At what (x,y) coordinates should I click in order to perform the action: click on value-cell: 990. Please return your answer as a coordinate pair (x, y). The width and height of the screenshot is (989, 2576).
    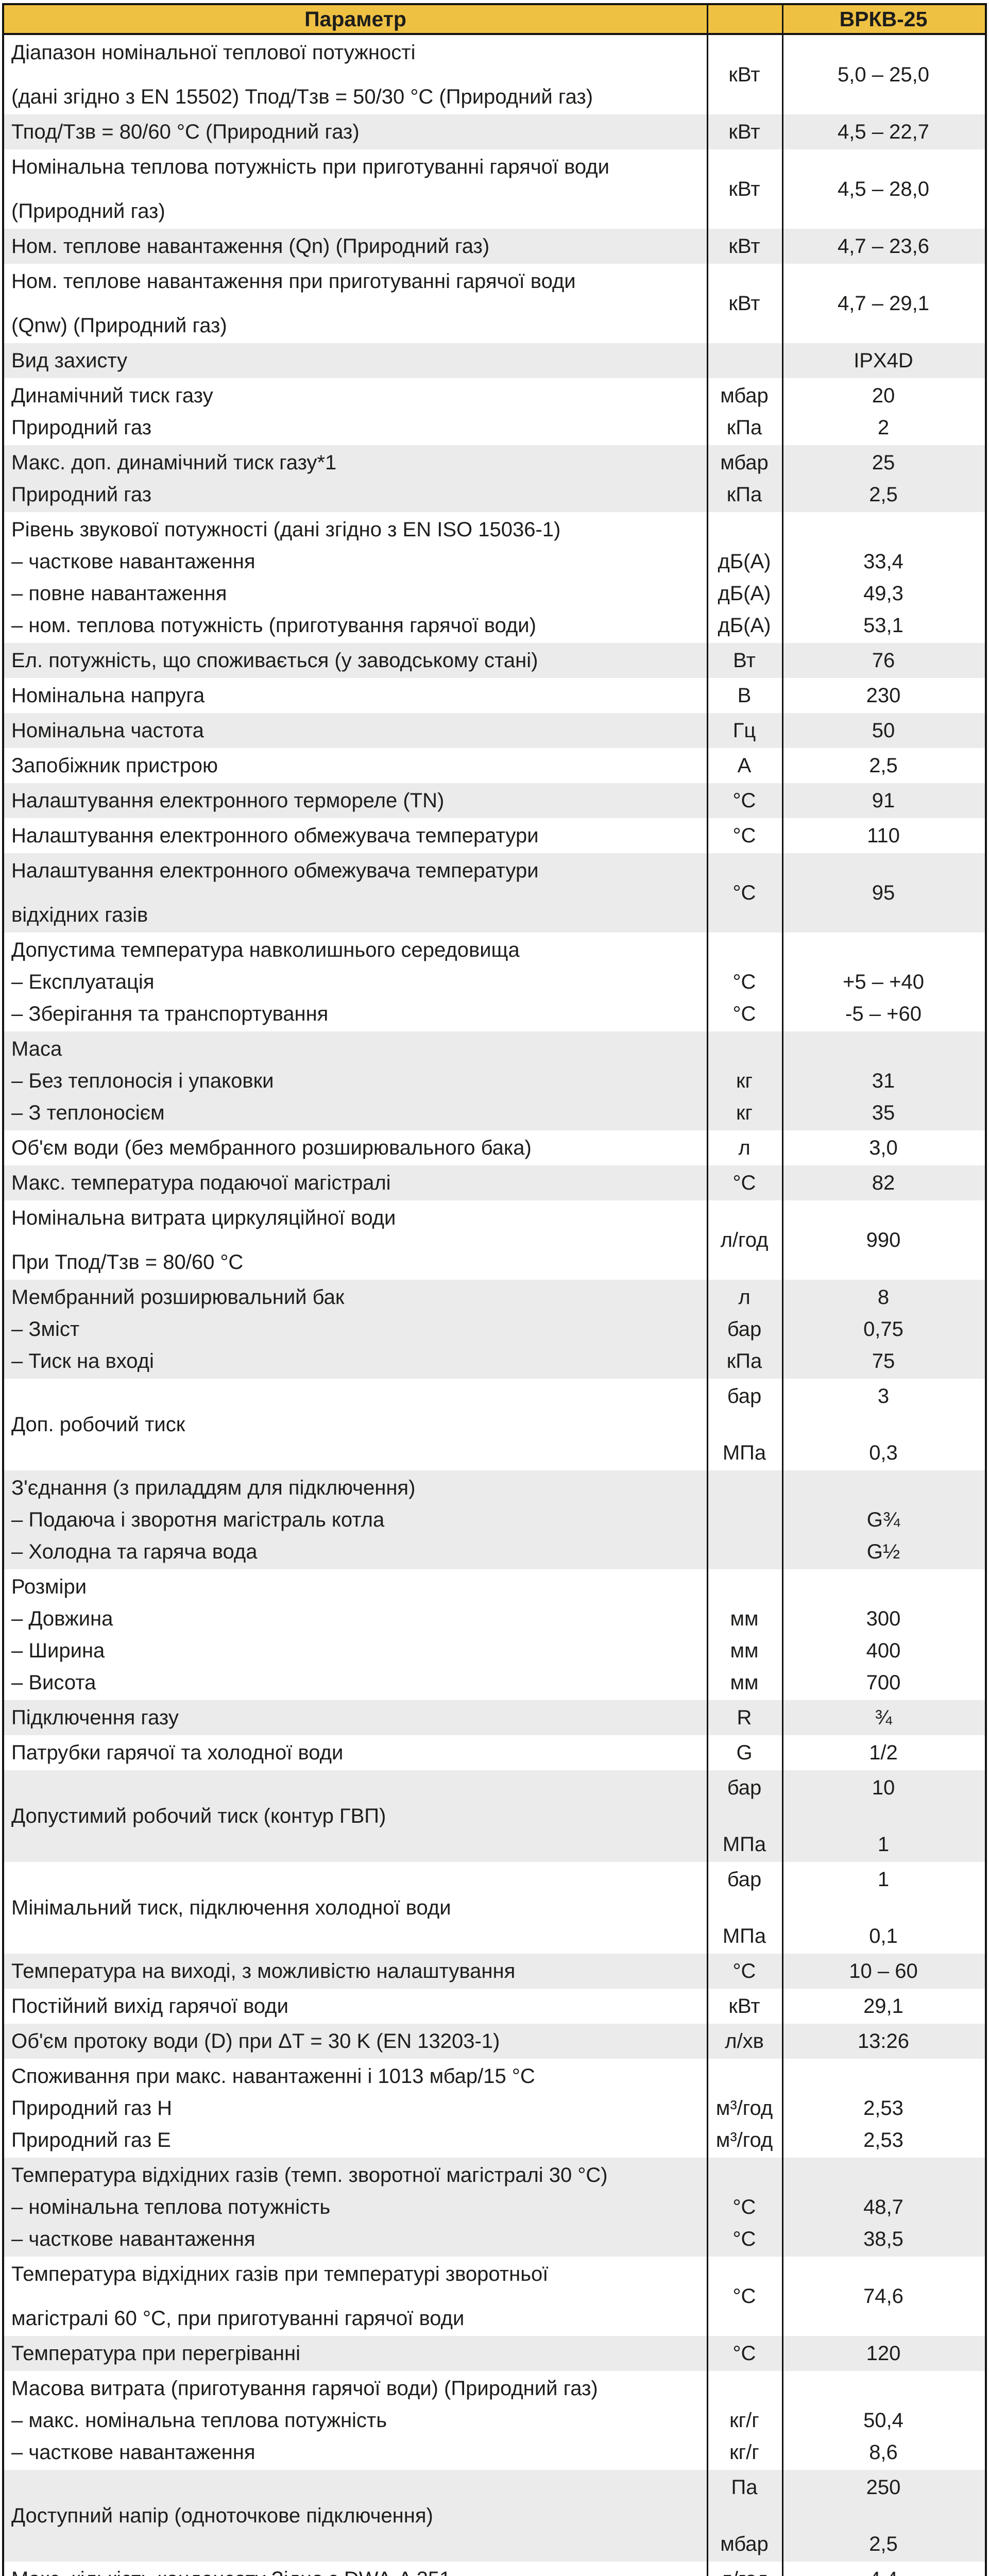
    Looking at the image, I should click on (883, 1240).